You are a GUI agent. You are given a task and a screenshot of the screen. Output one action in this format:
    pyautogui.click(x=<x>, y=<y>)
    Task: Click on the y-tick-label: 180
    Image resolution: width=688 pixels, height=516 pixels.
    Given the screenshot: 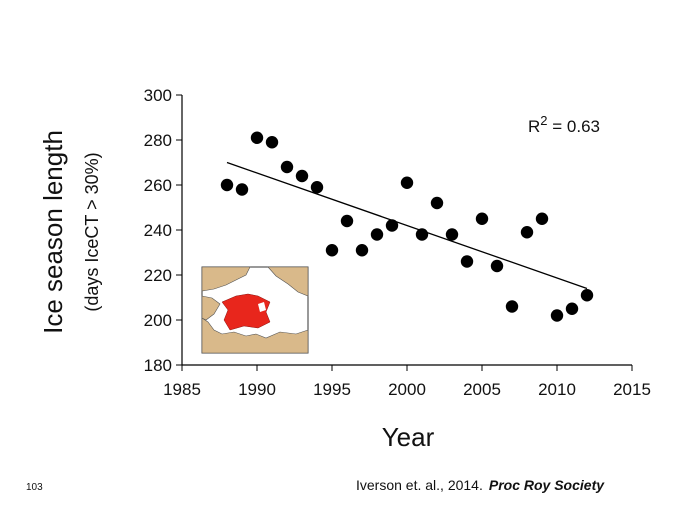 What is the action you would take?
    pyautogui.click(x=158, y=365)
    